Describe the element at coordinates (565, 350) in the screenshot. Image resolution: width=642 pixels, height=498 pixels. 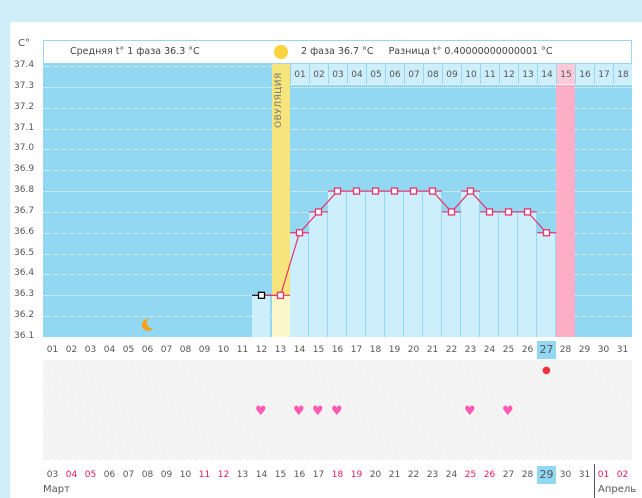
I see `cycle-day-label: 28` at that location.